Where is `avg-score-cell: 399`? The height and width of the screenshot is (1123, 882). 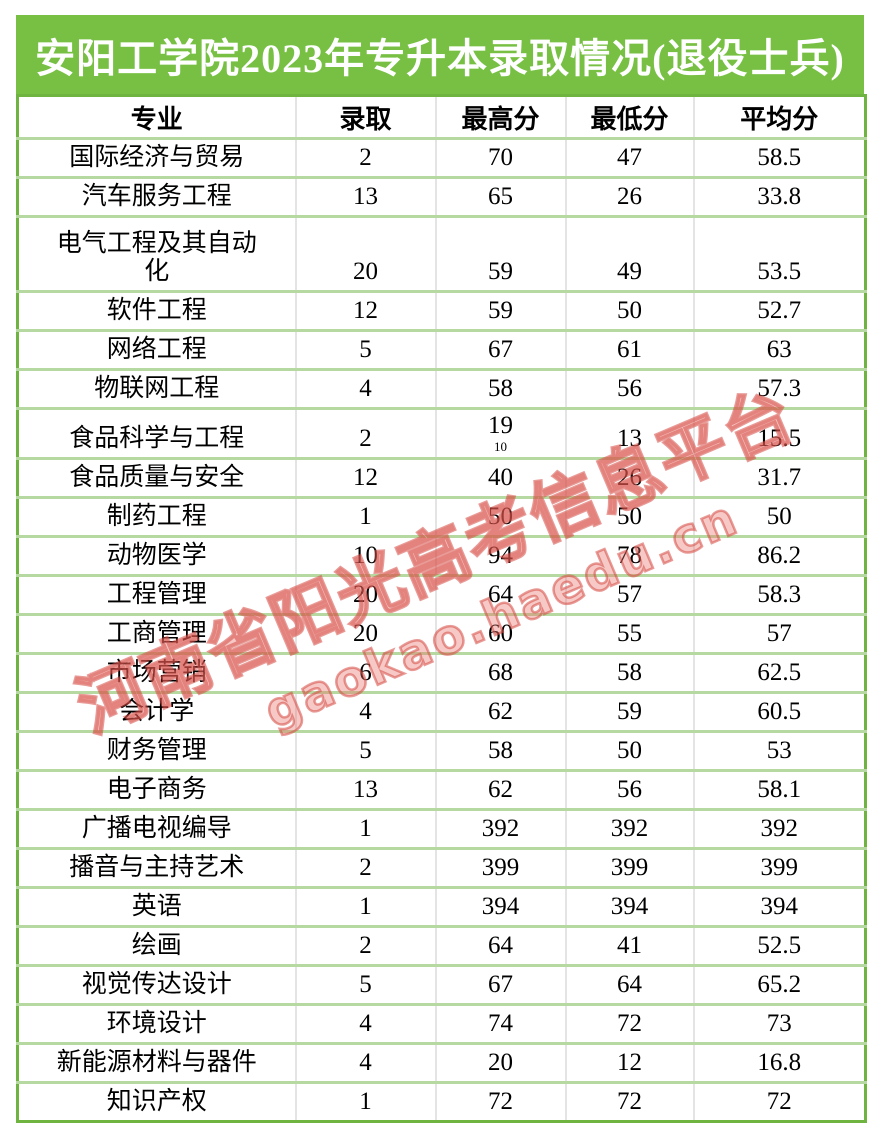 avg-score-cell: 399 is located at coordinates (779, 867).